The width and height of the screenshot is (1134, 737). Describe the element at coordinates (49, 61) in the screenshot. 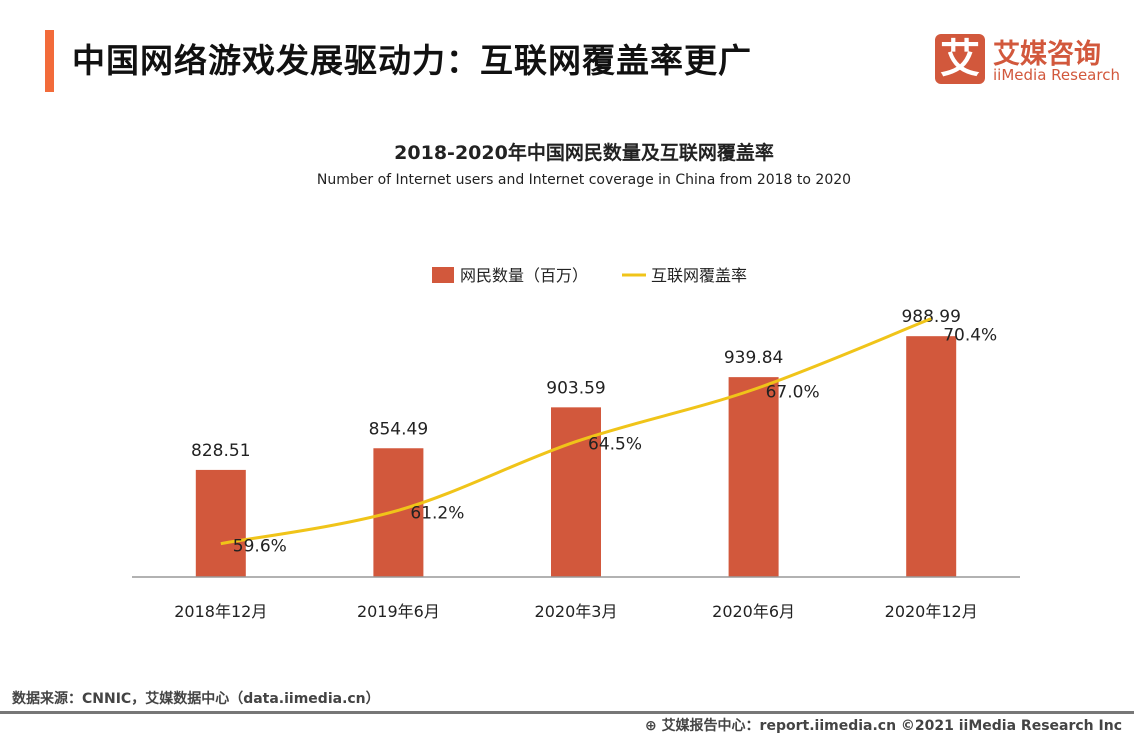

I see `title-accent` at that location.